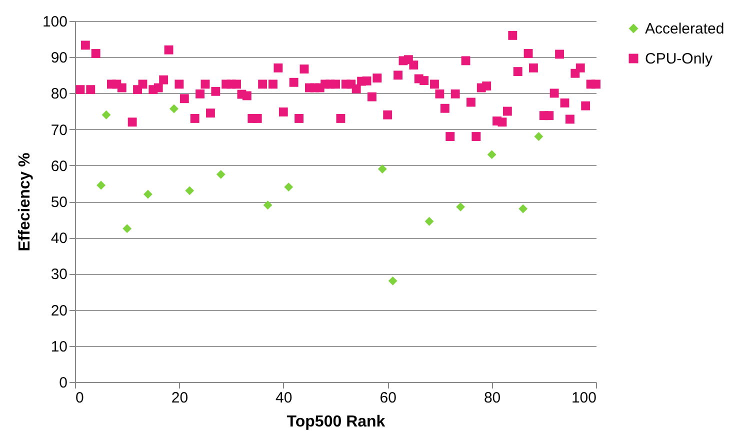 This screenshot has width=739, height=431. Describe the element at coordinates (59, 94) in the screenshot. I see `y-tick-label: 80` at that location.